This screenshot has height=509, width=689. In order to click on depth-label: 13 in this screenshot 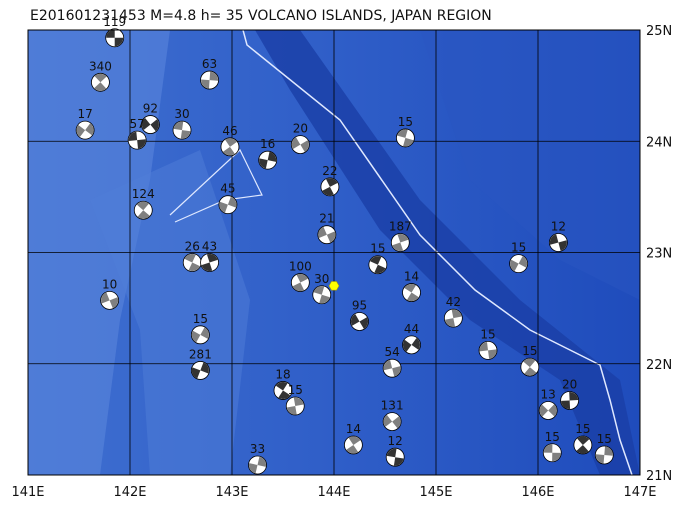, I will do `click(548, 394)`.